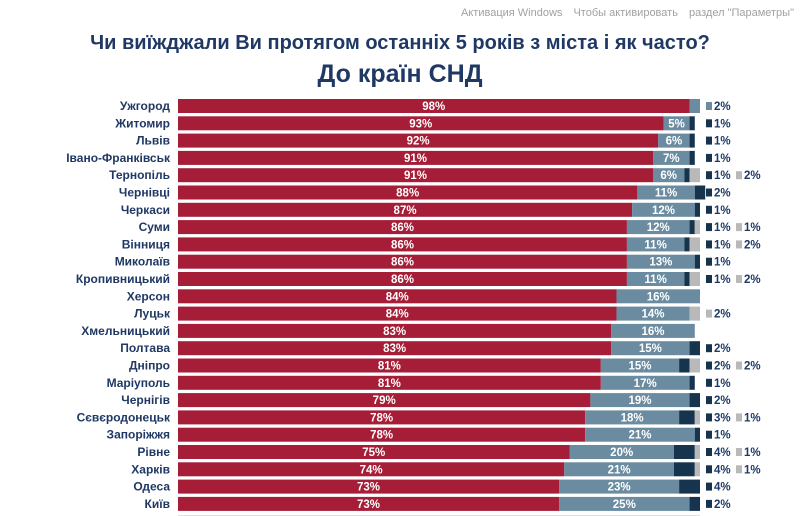 The image size is (800, 516). Describe the element at coordinates (722, 418) in the screenshot. I see `data-label: 3%` at that location.